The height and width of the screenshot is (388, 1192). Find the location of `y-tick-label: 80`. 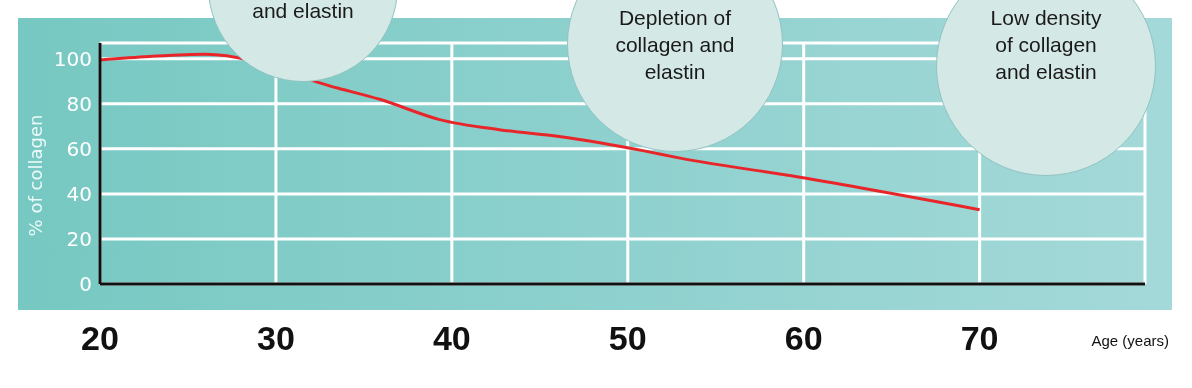

y-tick-label: 80 is located at coordinates (79, 103).